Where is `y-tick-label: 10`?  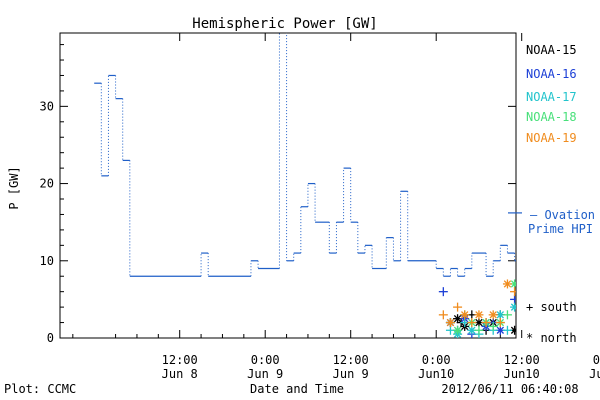 y-tick-label: 10 is located at coordinates (47, 261).